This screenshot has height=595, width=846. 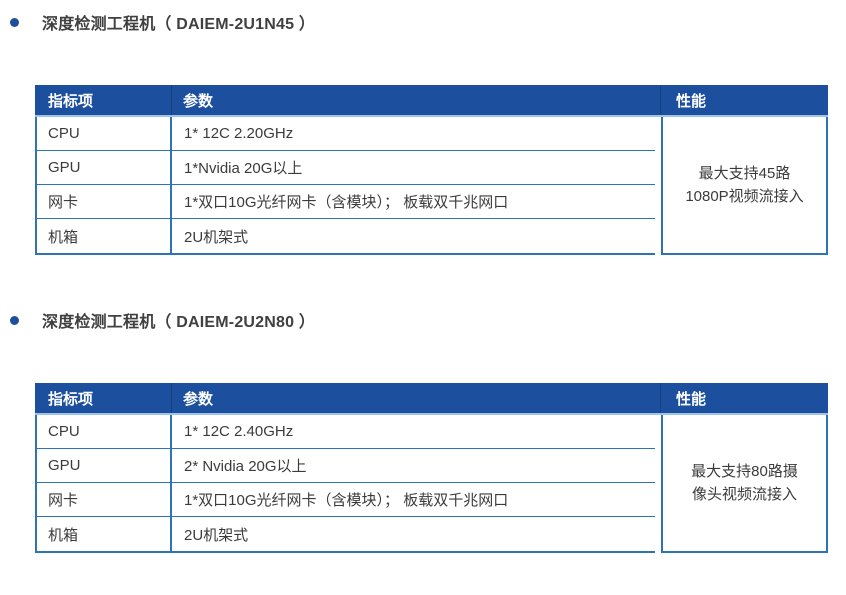 I want to click on performance-cell: 最大支持80路摄 像头视频流接入, so click(x=744, y=484).